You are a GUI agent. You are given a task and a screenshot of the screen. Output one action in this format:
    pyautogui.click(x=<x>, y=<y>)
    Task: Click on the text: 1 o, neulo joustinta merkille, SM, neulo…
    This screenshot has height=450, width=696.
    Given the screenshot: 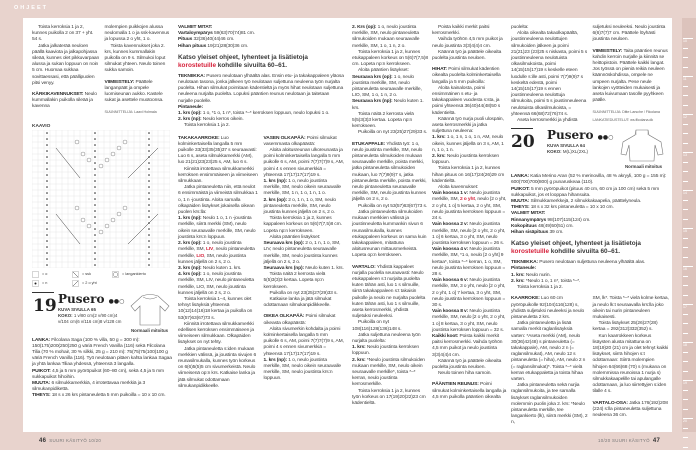 What is the action you would take?
    pyautogui.click(x=386, y=37)
    